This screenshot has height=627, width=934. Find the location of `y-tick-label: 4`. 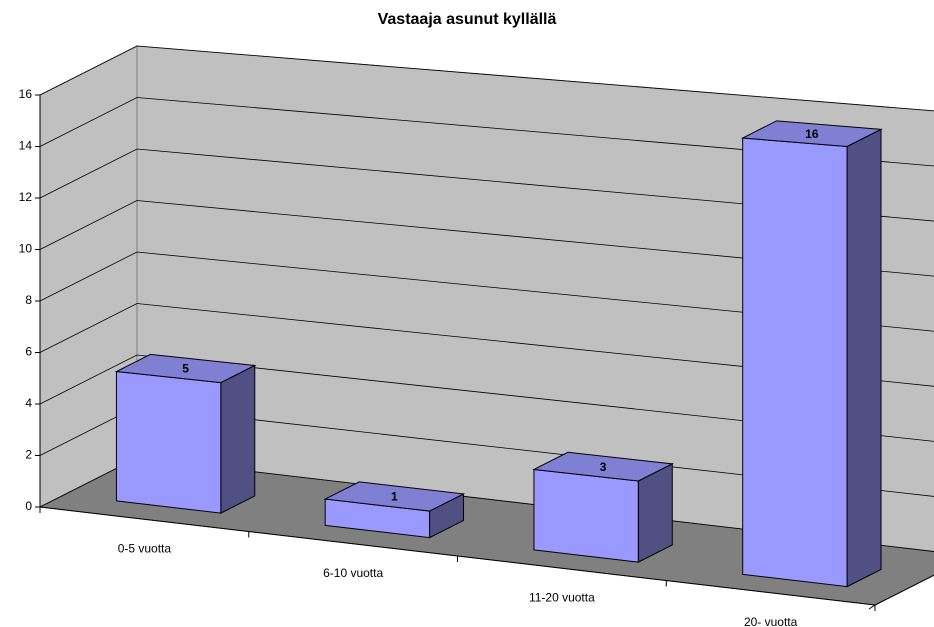

y-tick-label: 4 is located at coordinates (28, 403).